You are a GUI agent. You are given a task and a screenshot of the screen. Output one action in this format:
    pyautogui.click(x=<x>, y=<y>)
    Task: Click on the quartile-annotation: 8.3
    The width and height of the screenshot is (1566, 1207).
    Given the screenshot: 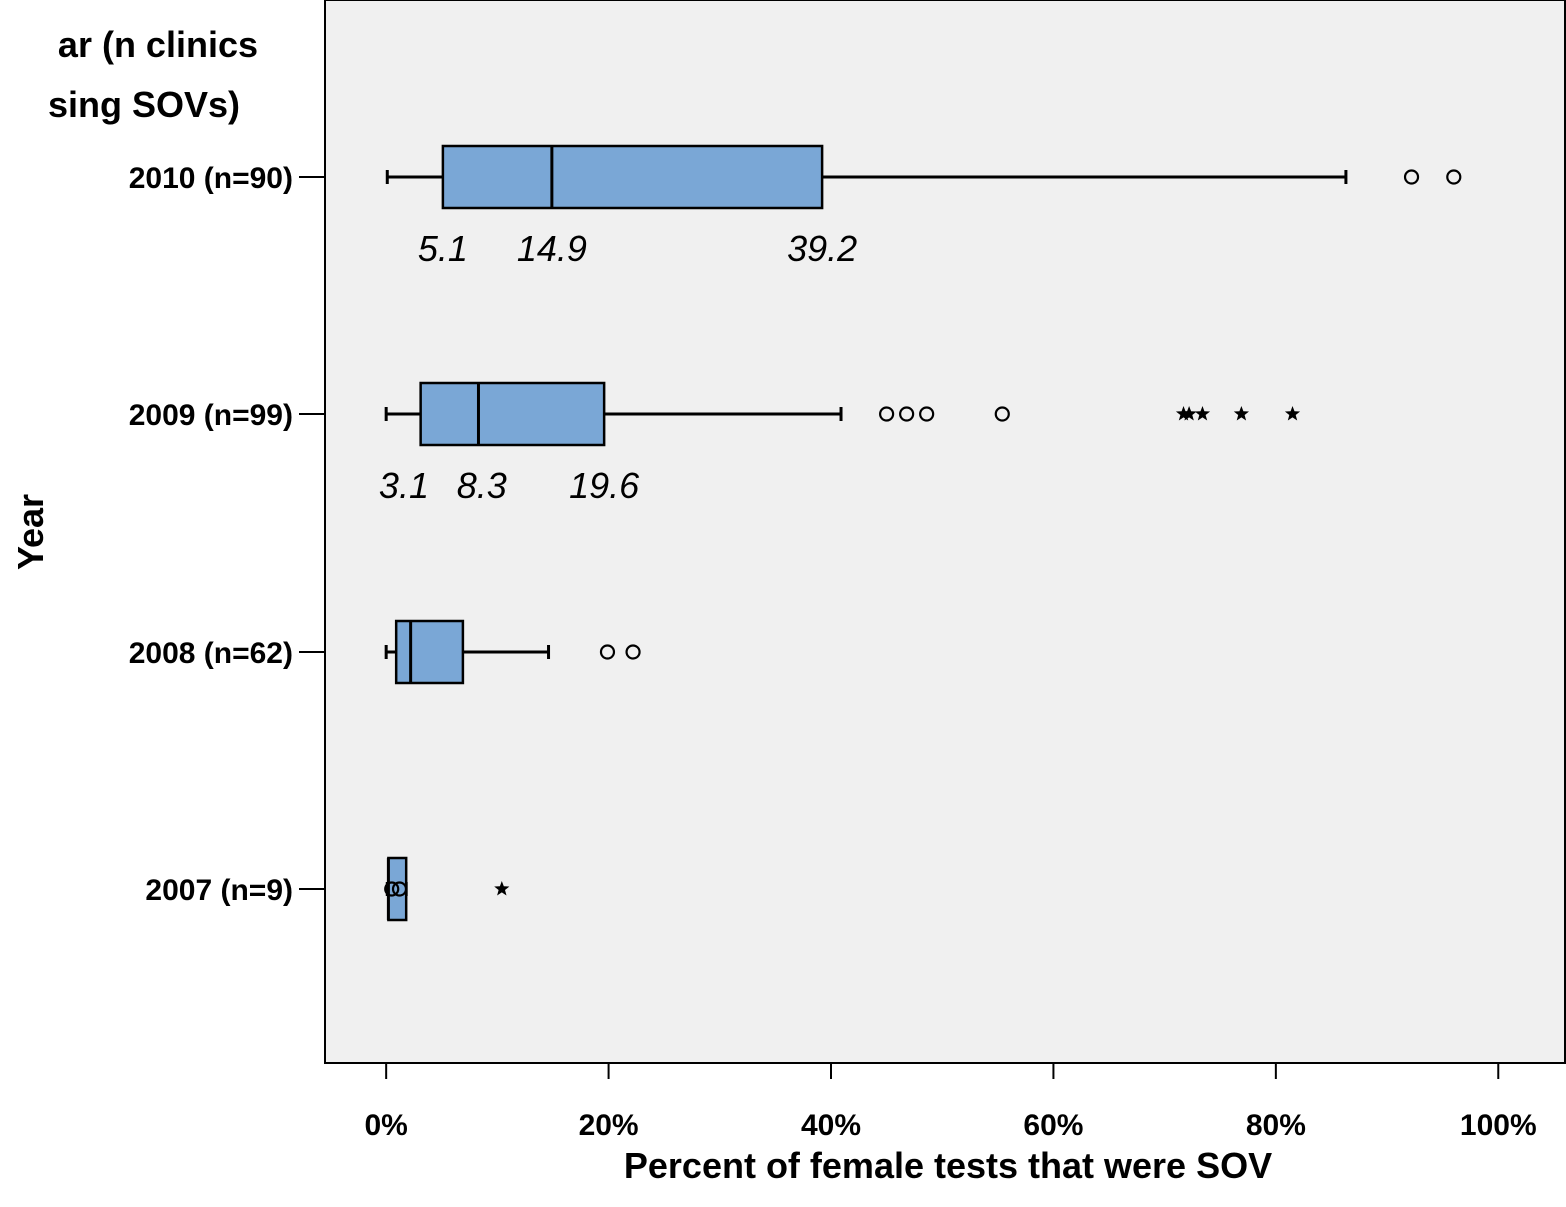 What is the action you would take?
    pyautogui.click(x=482, y=485)
    